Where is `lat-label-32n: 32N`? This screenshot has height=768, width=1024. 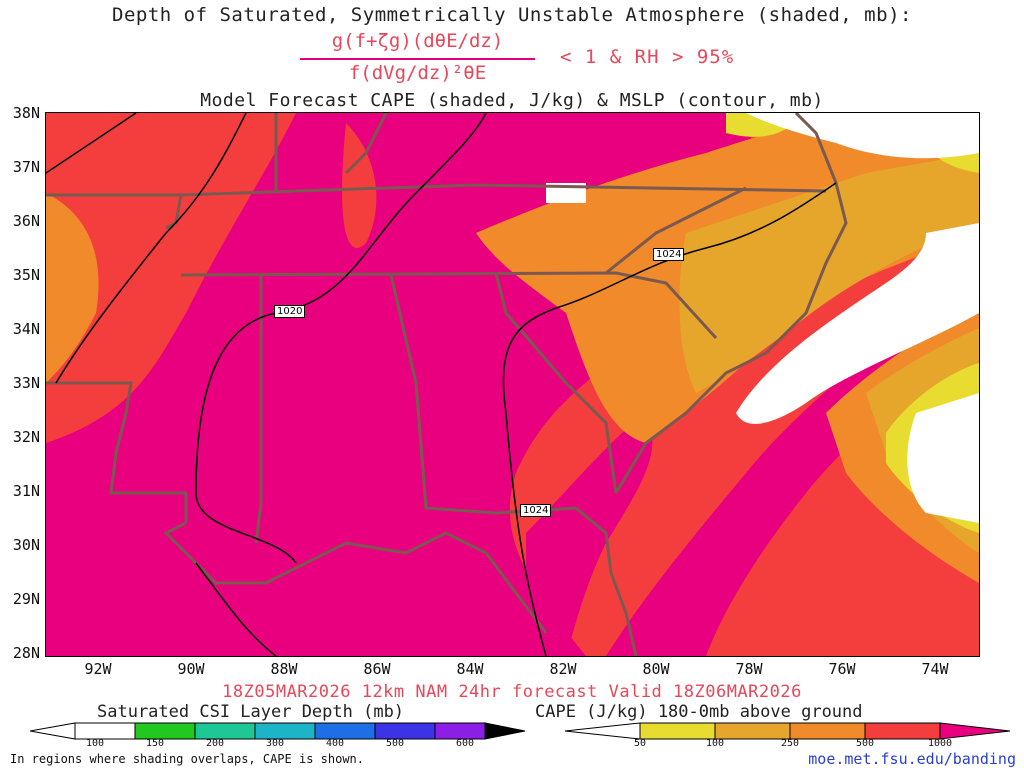
lat-label-32n: 32N is located at coordinates (26, 437).